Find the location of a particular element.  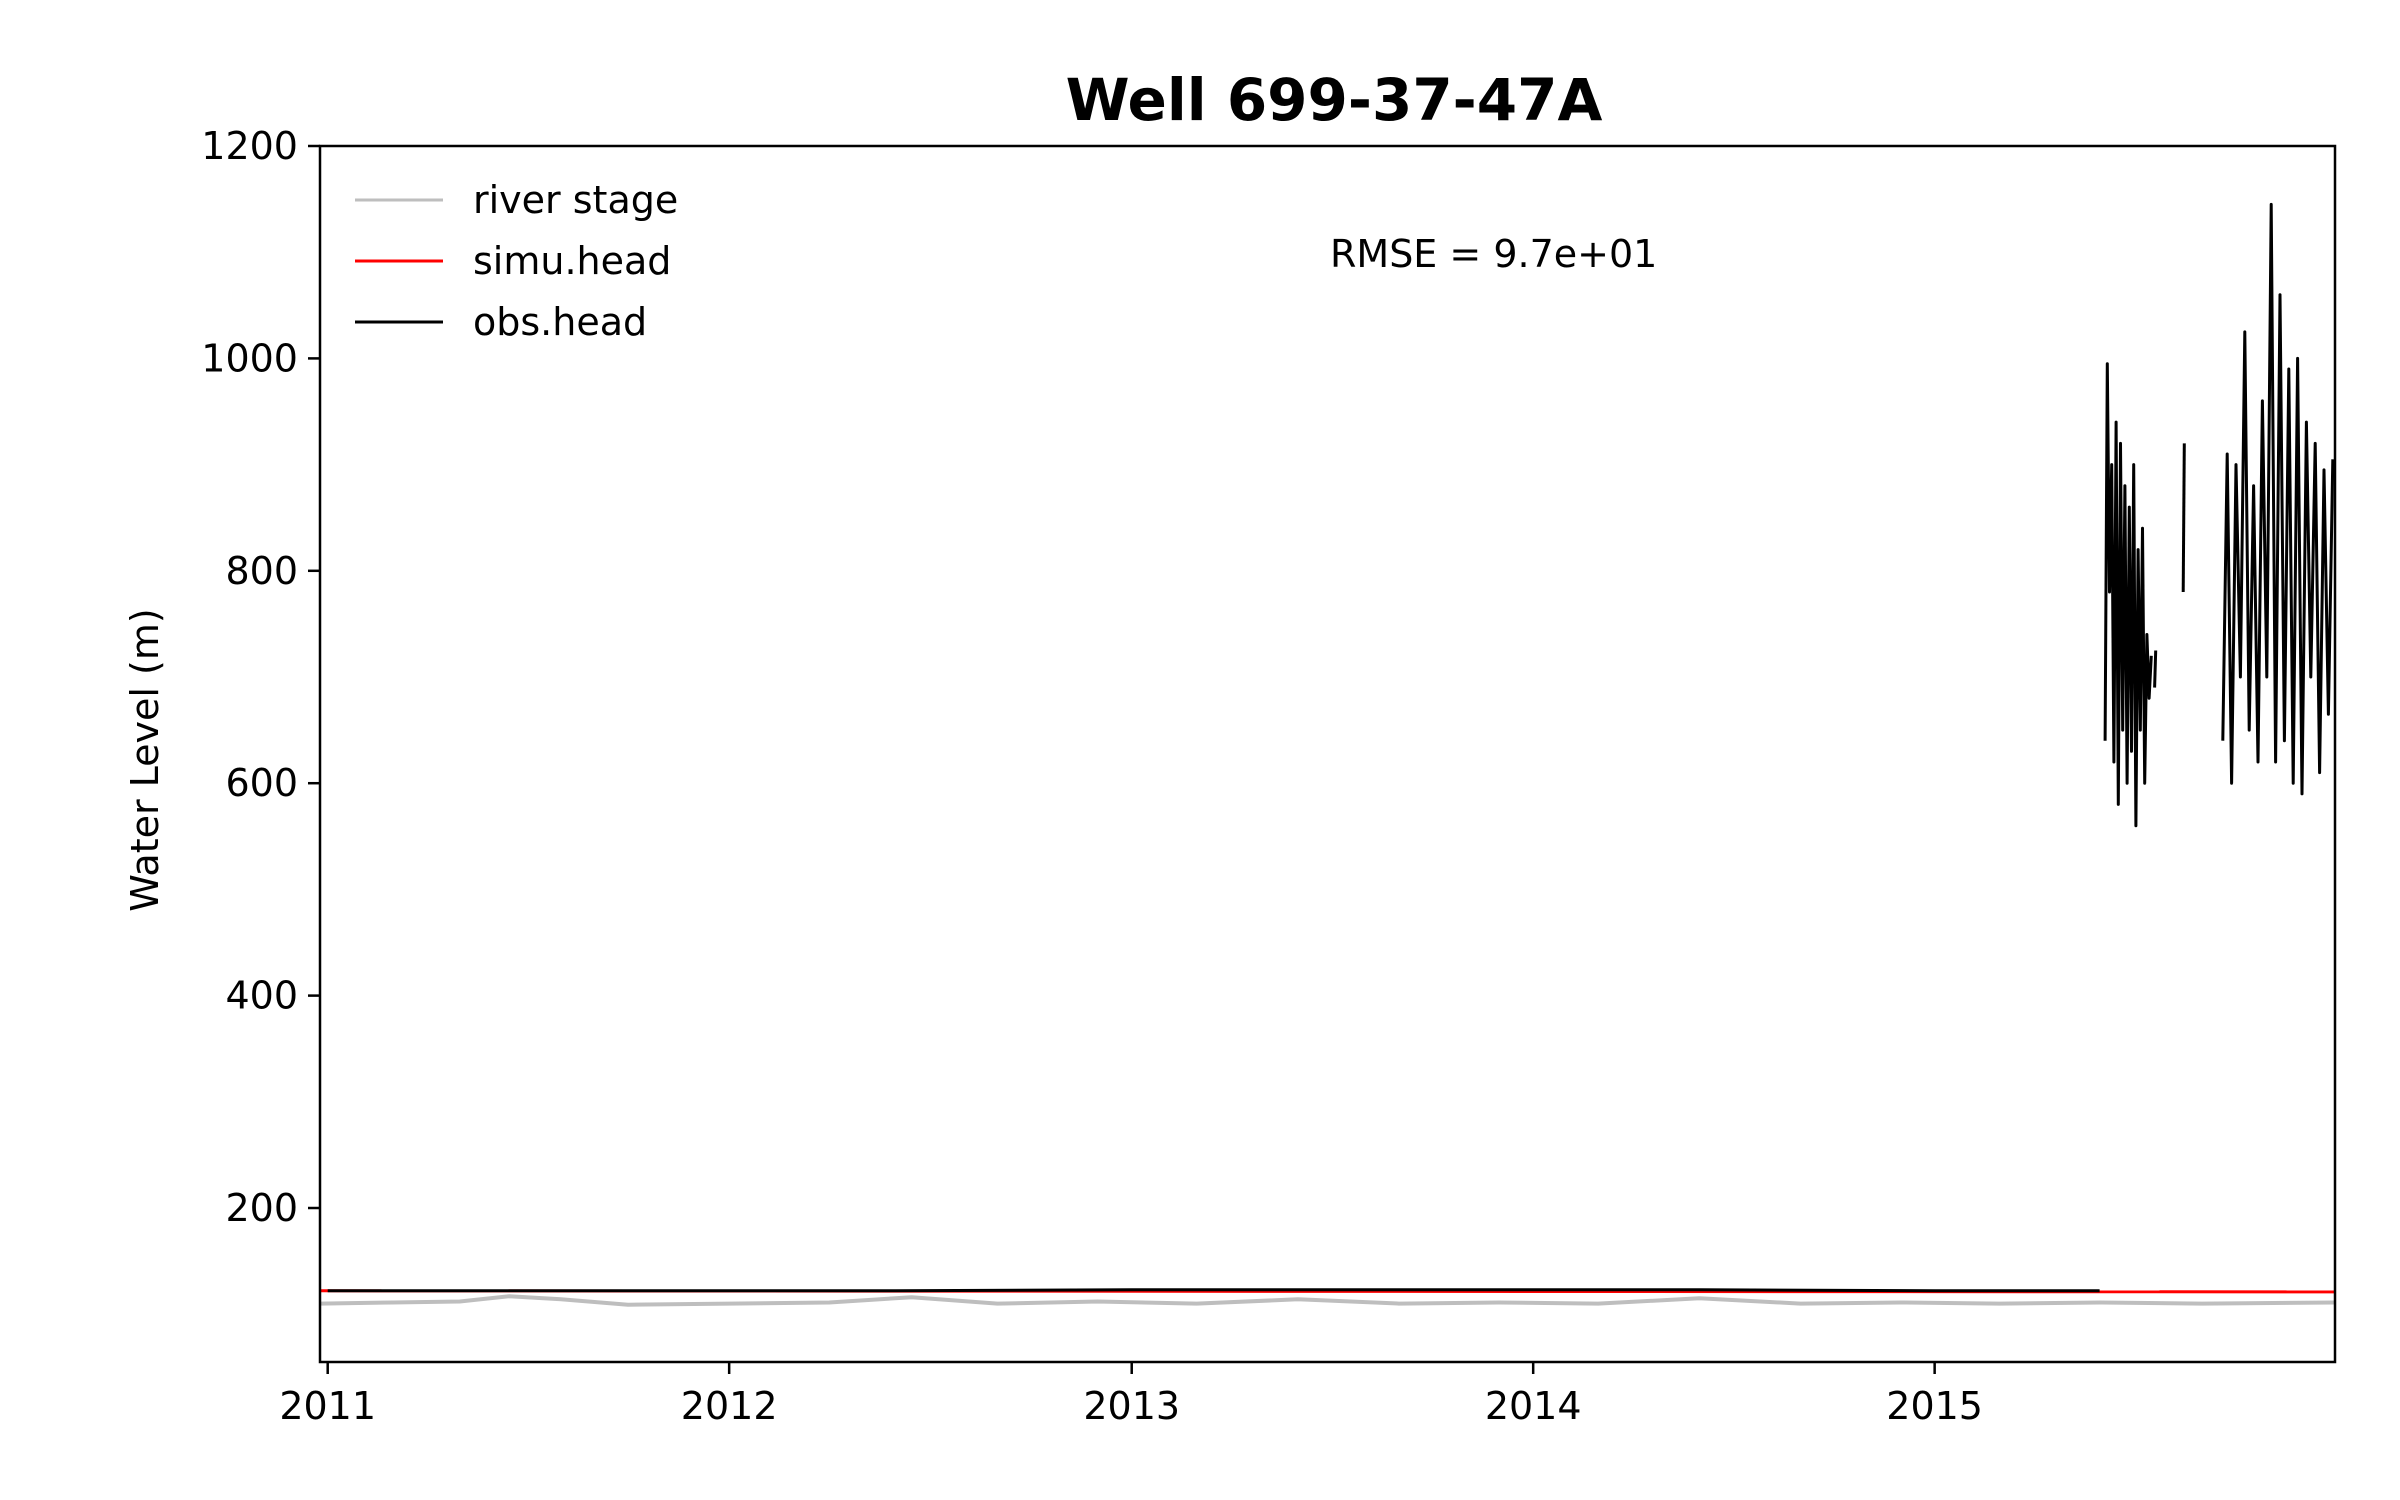

legend-label-1: simu.head is located at coordinates (572, 261).